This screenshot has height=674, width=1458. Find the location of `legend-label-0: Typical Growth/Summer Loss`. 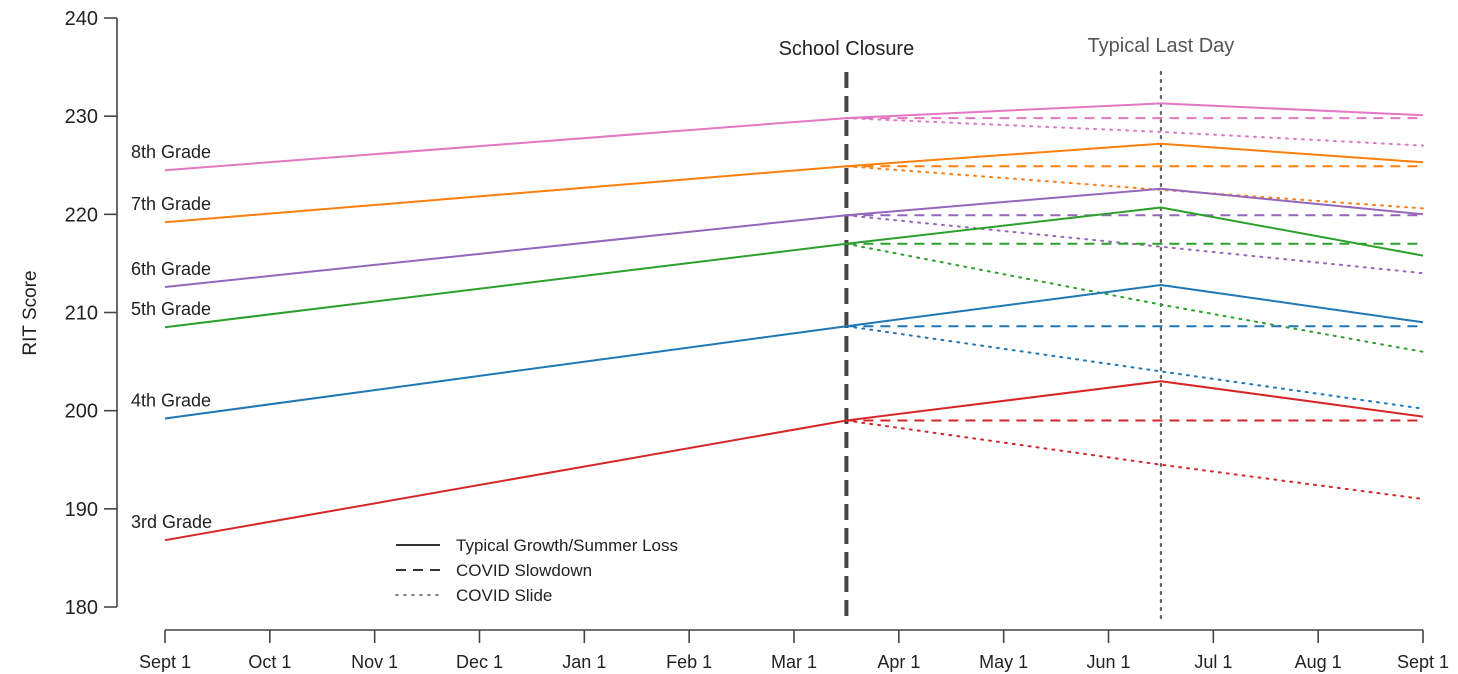

legend-label-0: Typical Growth/Summer Loss is located at coordinates (567, 545).